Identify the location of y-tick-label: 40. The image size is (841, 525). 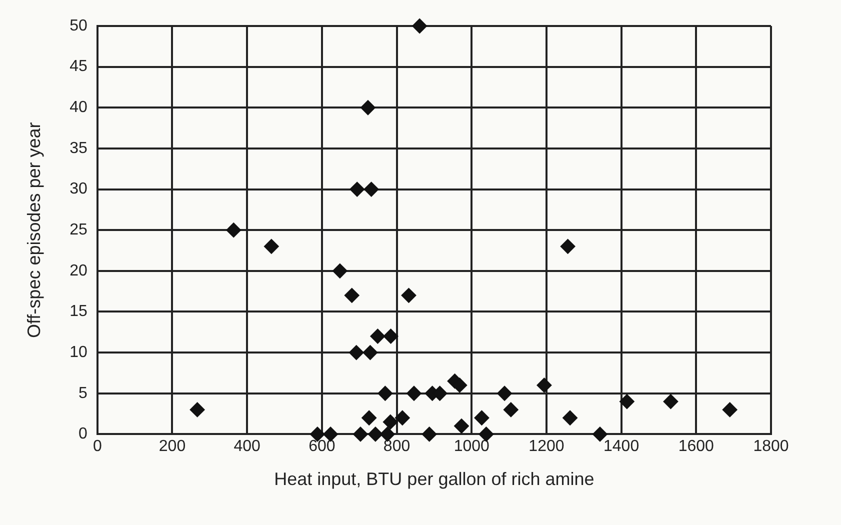
(79, 107).